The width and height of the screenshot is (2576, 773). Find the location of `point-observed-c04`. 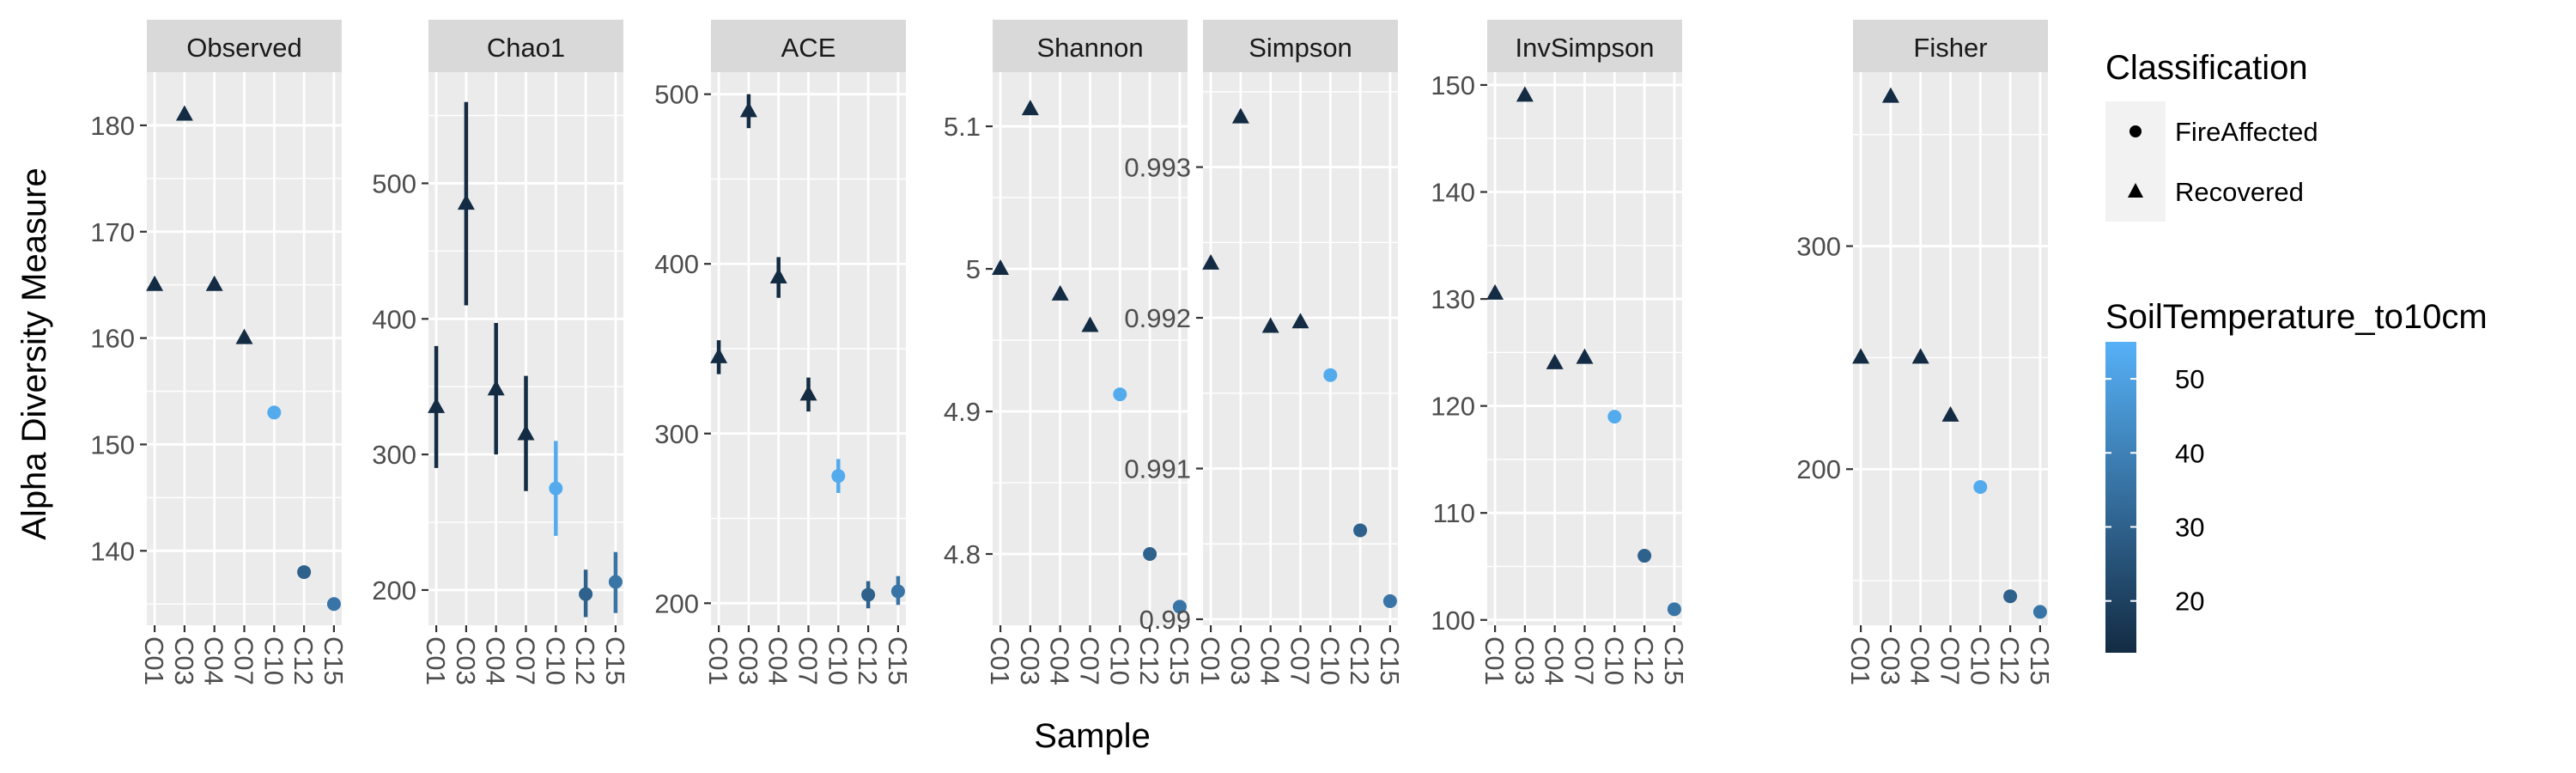

point-observed-c04 is located at coordinates (214, 283).